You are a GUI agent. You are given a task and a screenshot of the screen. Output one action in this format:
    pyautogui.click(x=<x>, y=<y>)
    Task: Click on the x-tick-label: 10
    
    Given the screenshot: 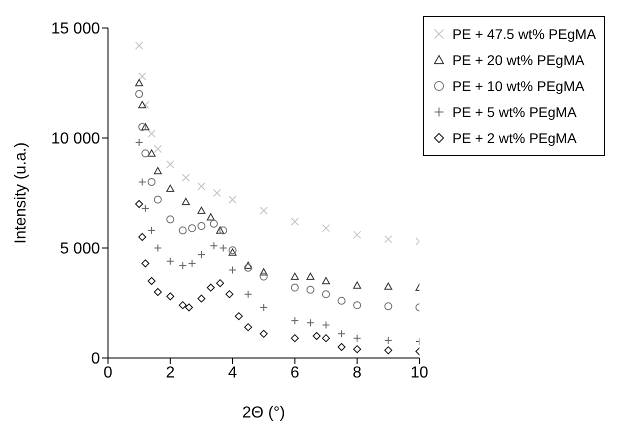 What is the action you would take?
    pyautogui.click(x=419, y=373)
    